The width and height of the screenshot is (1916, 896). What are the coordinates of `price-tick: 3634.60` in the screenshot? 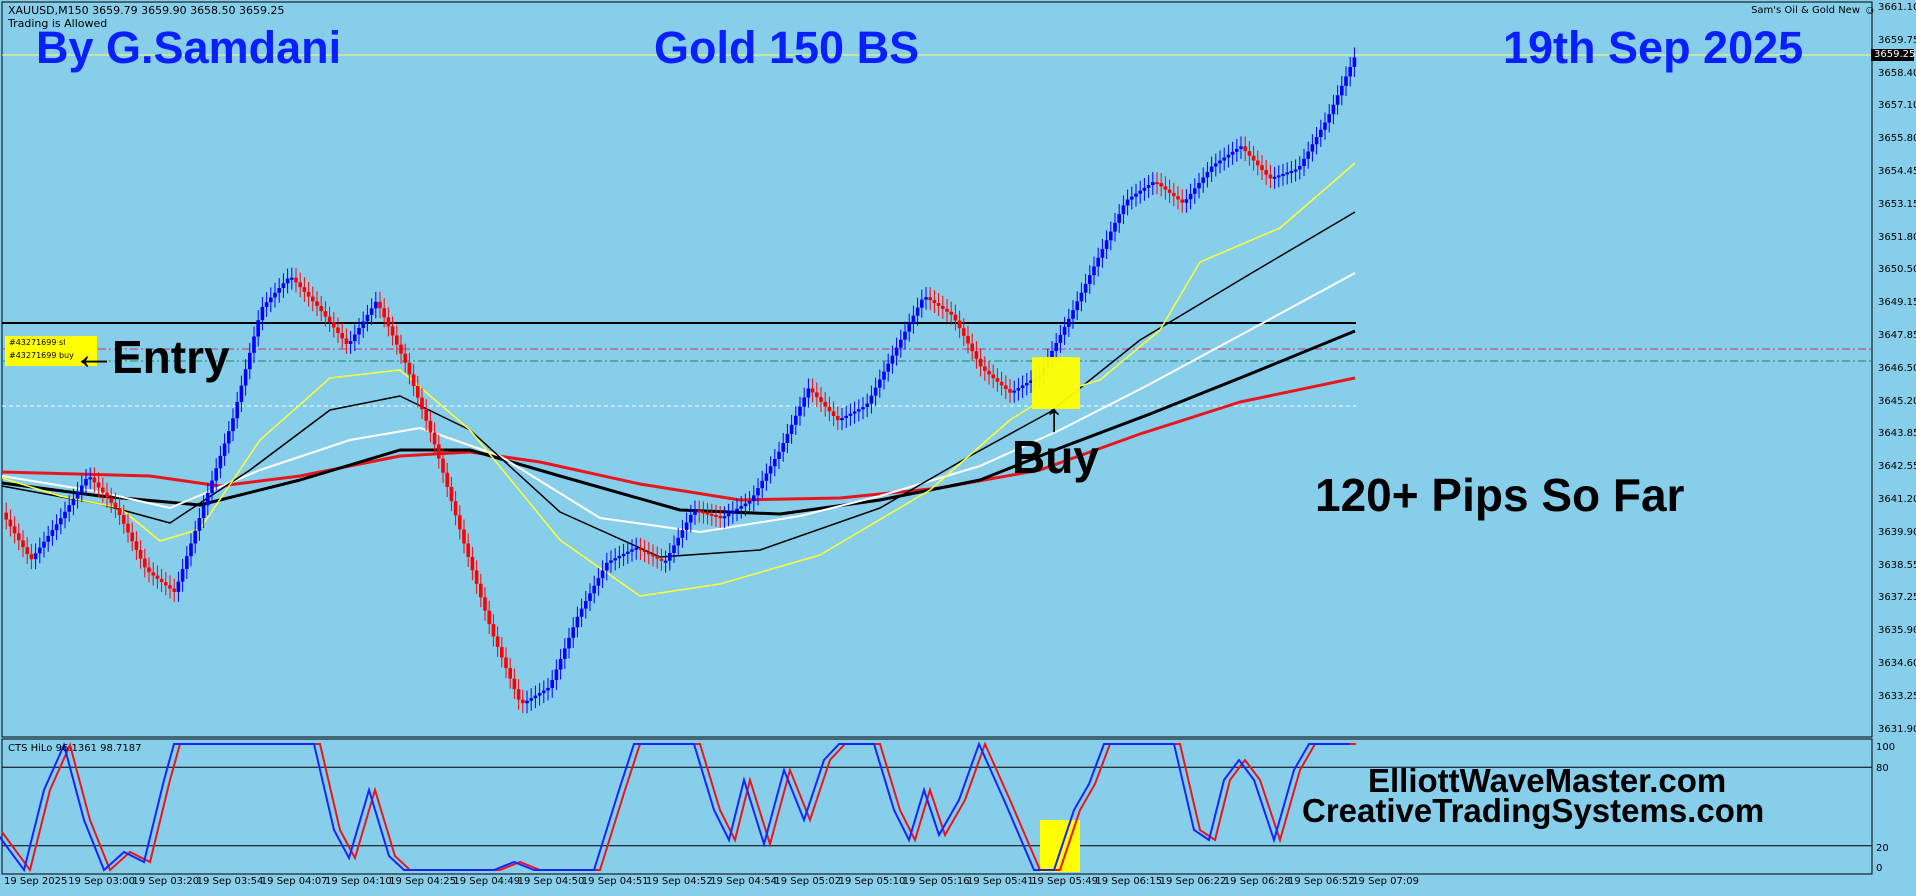 It's located at (1897, 663).